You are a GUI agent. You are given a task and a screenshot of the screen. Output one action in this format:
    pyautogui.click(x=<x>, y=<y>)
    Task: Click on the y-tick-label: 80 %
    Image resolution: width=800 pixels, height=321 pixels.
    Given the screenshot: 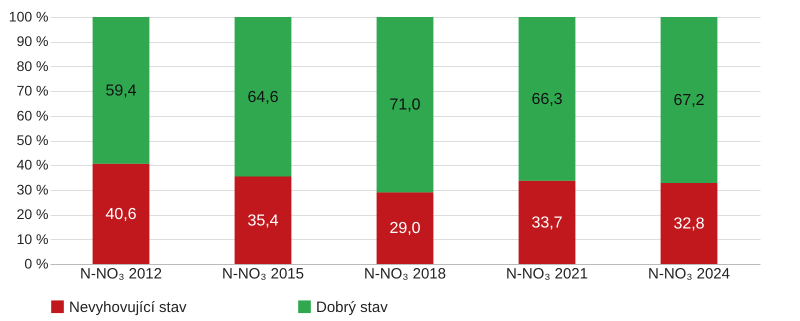 What is the action you would take?
    pyautogui.click(x=32, y=66)
    